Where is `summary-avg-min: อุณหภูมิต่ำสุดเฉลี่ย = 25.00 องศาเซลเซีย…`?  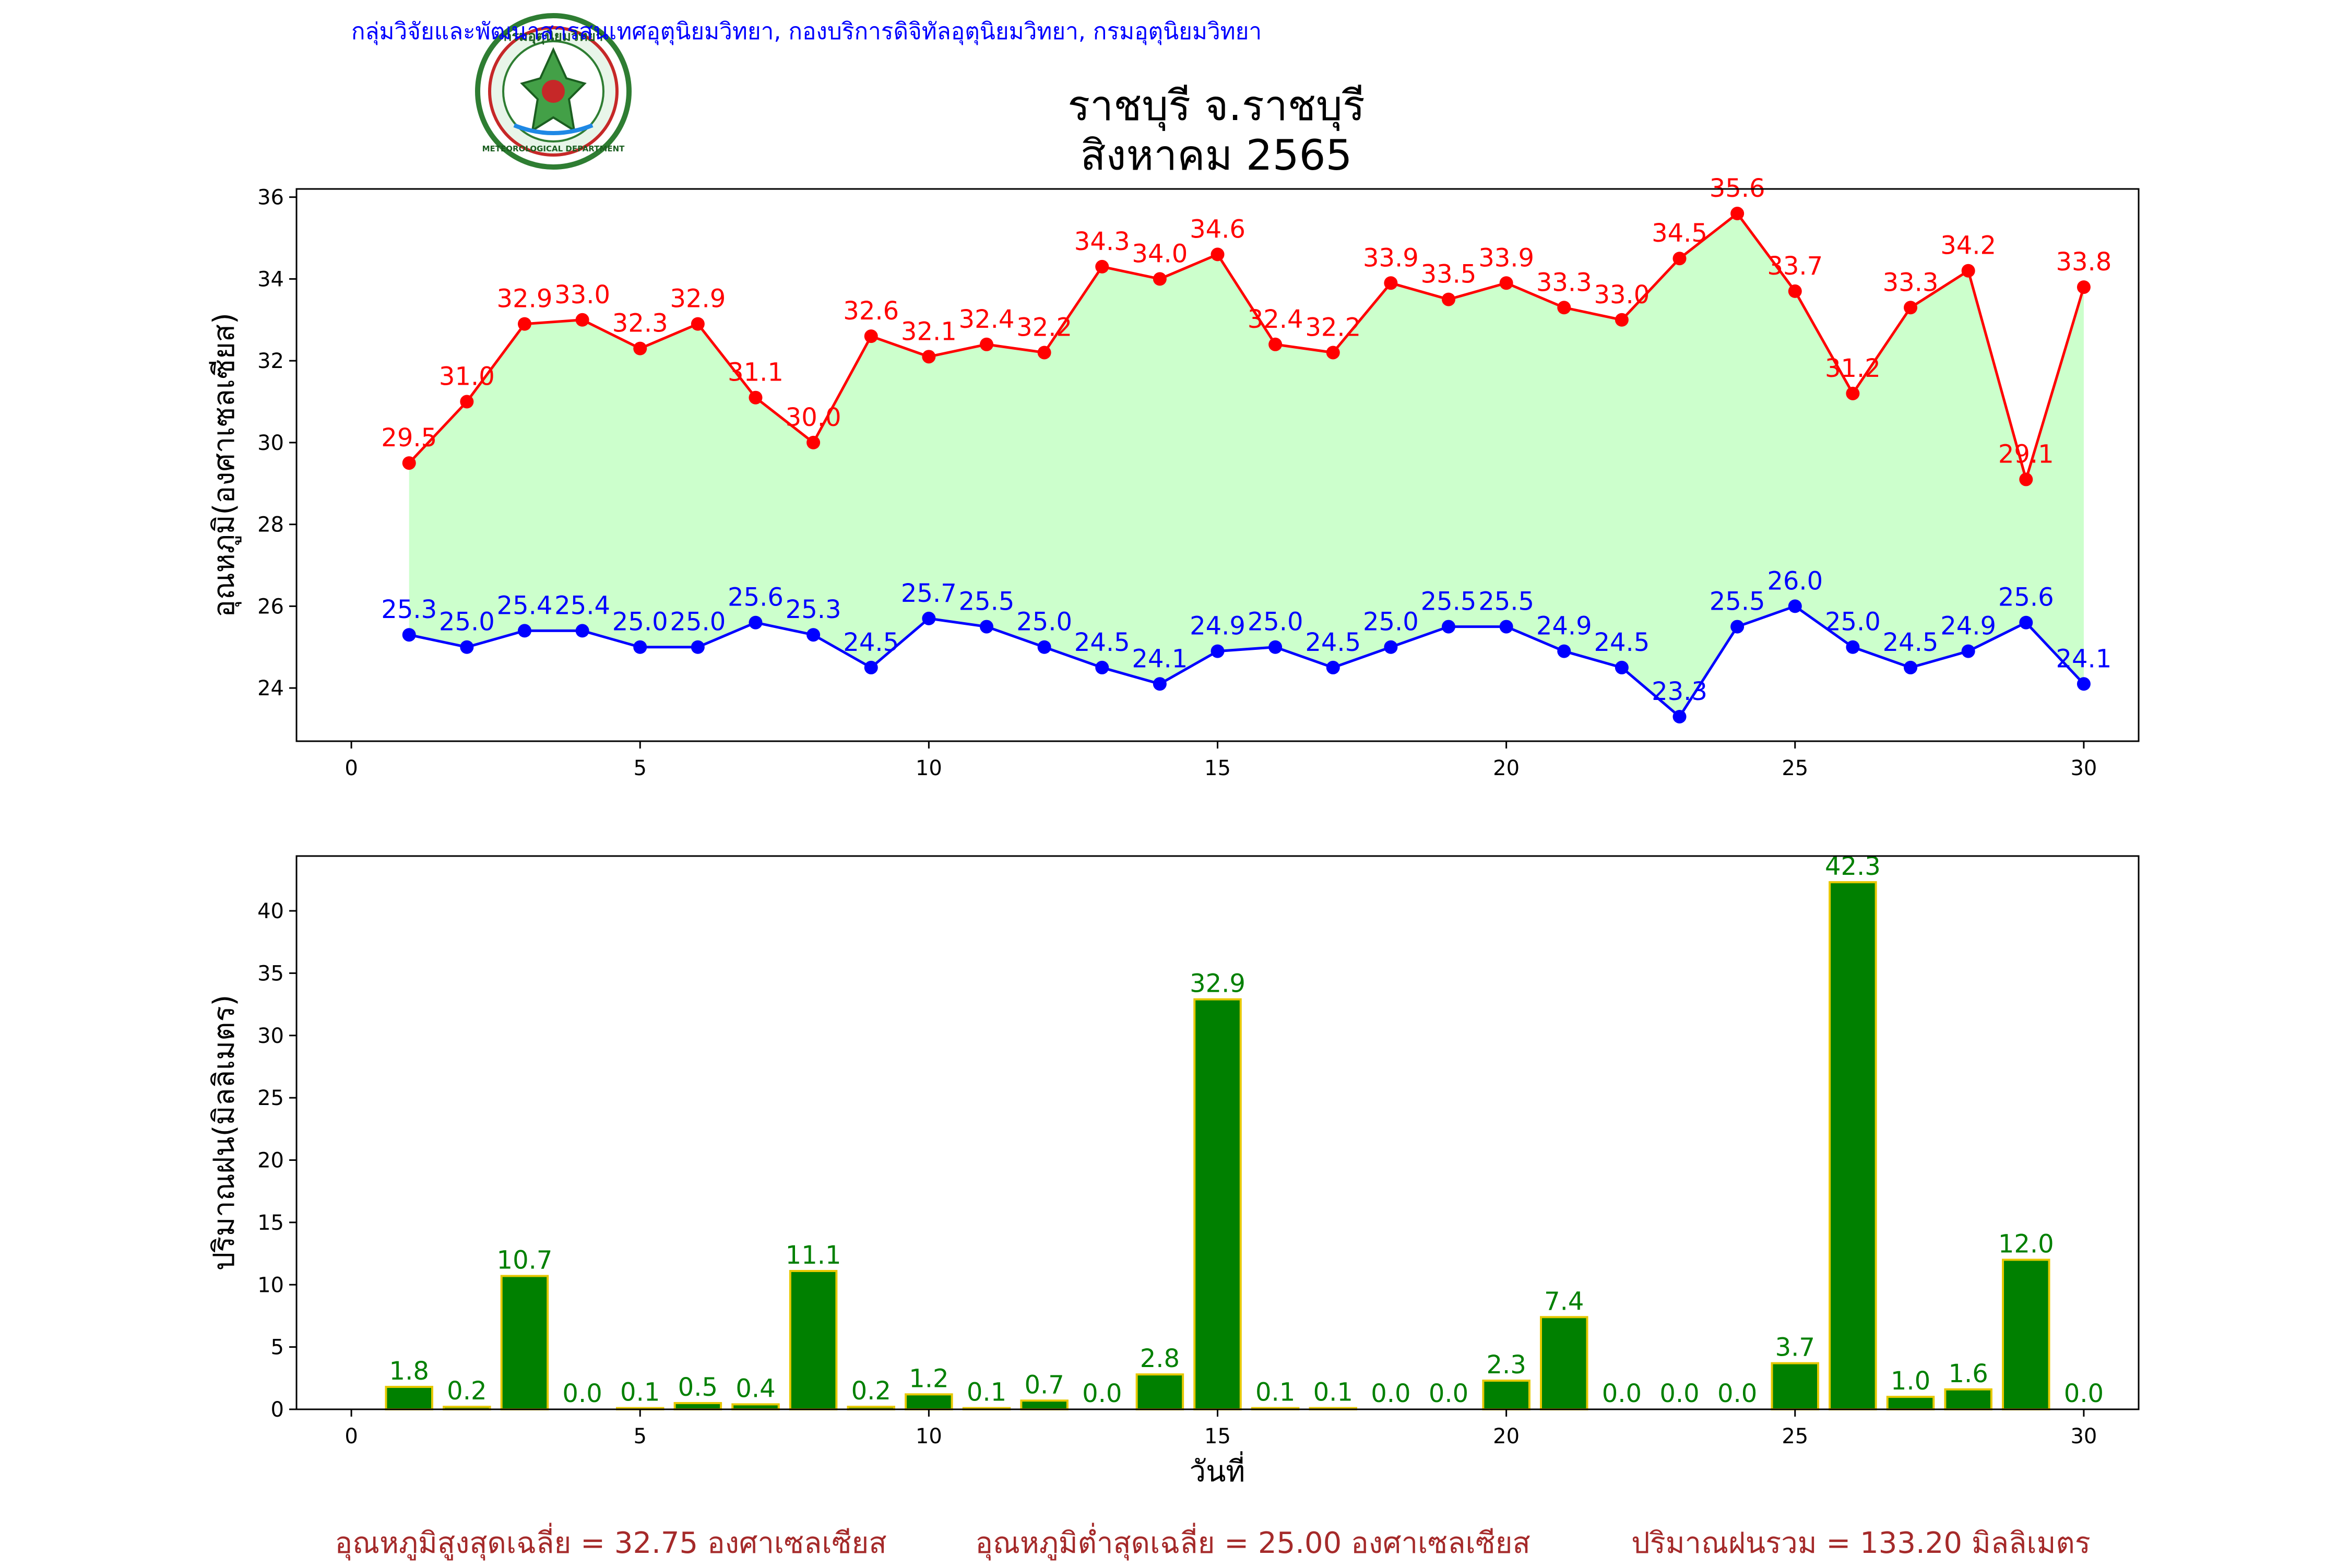
summary-avg-min: อุณหภูมิต่ำสุดเฉลี่ย = 25.00 องศาเซลเซีย… is located at coordinates (1252, 1542).